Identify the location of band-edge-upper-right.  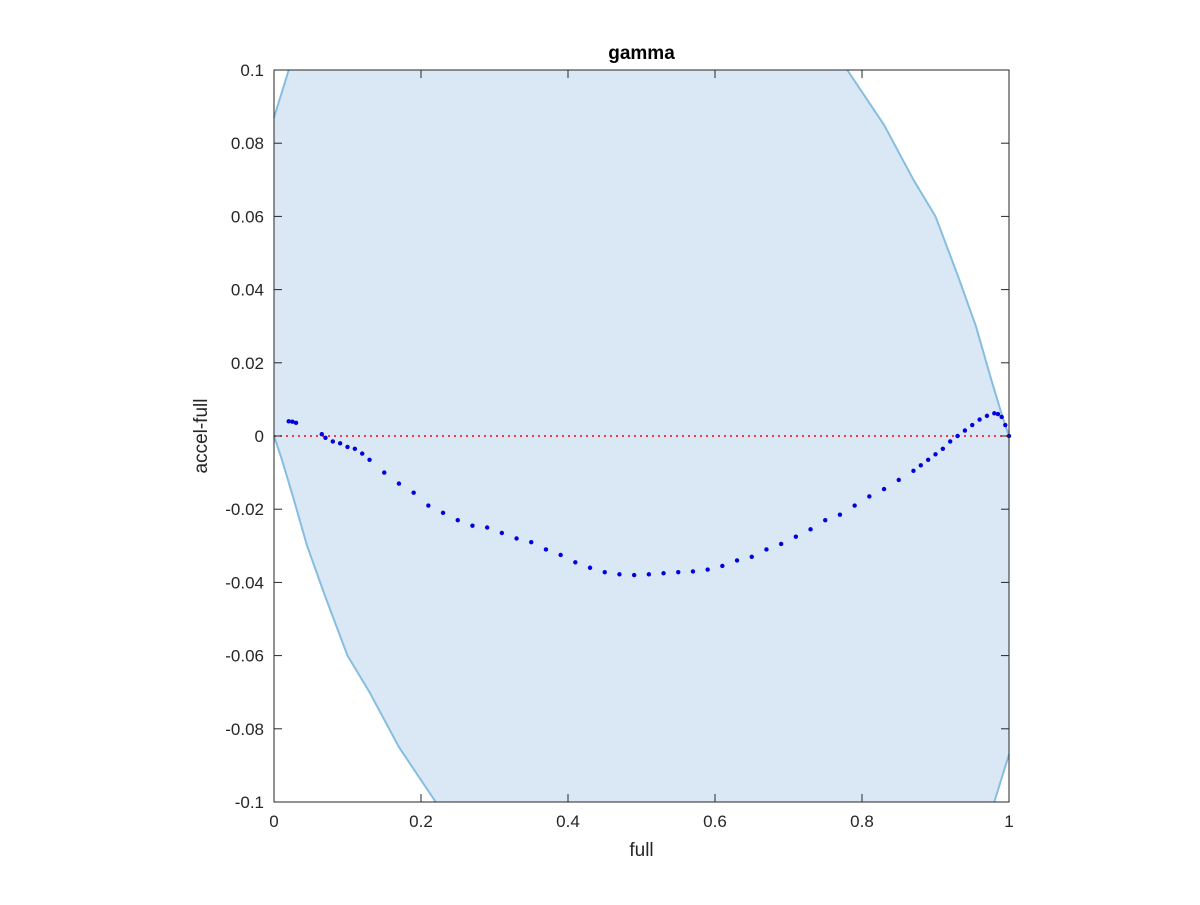
(928, 253).